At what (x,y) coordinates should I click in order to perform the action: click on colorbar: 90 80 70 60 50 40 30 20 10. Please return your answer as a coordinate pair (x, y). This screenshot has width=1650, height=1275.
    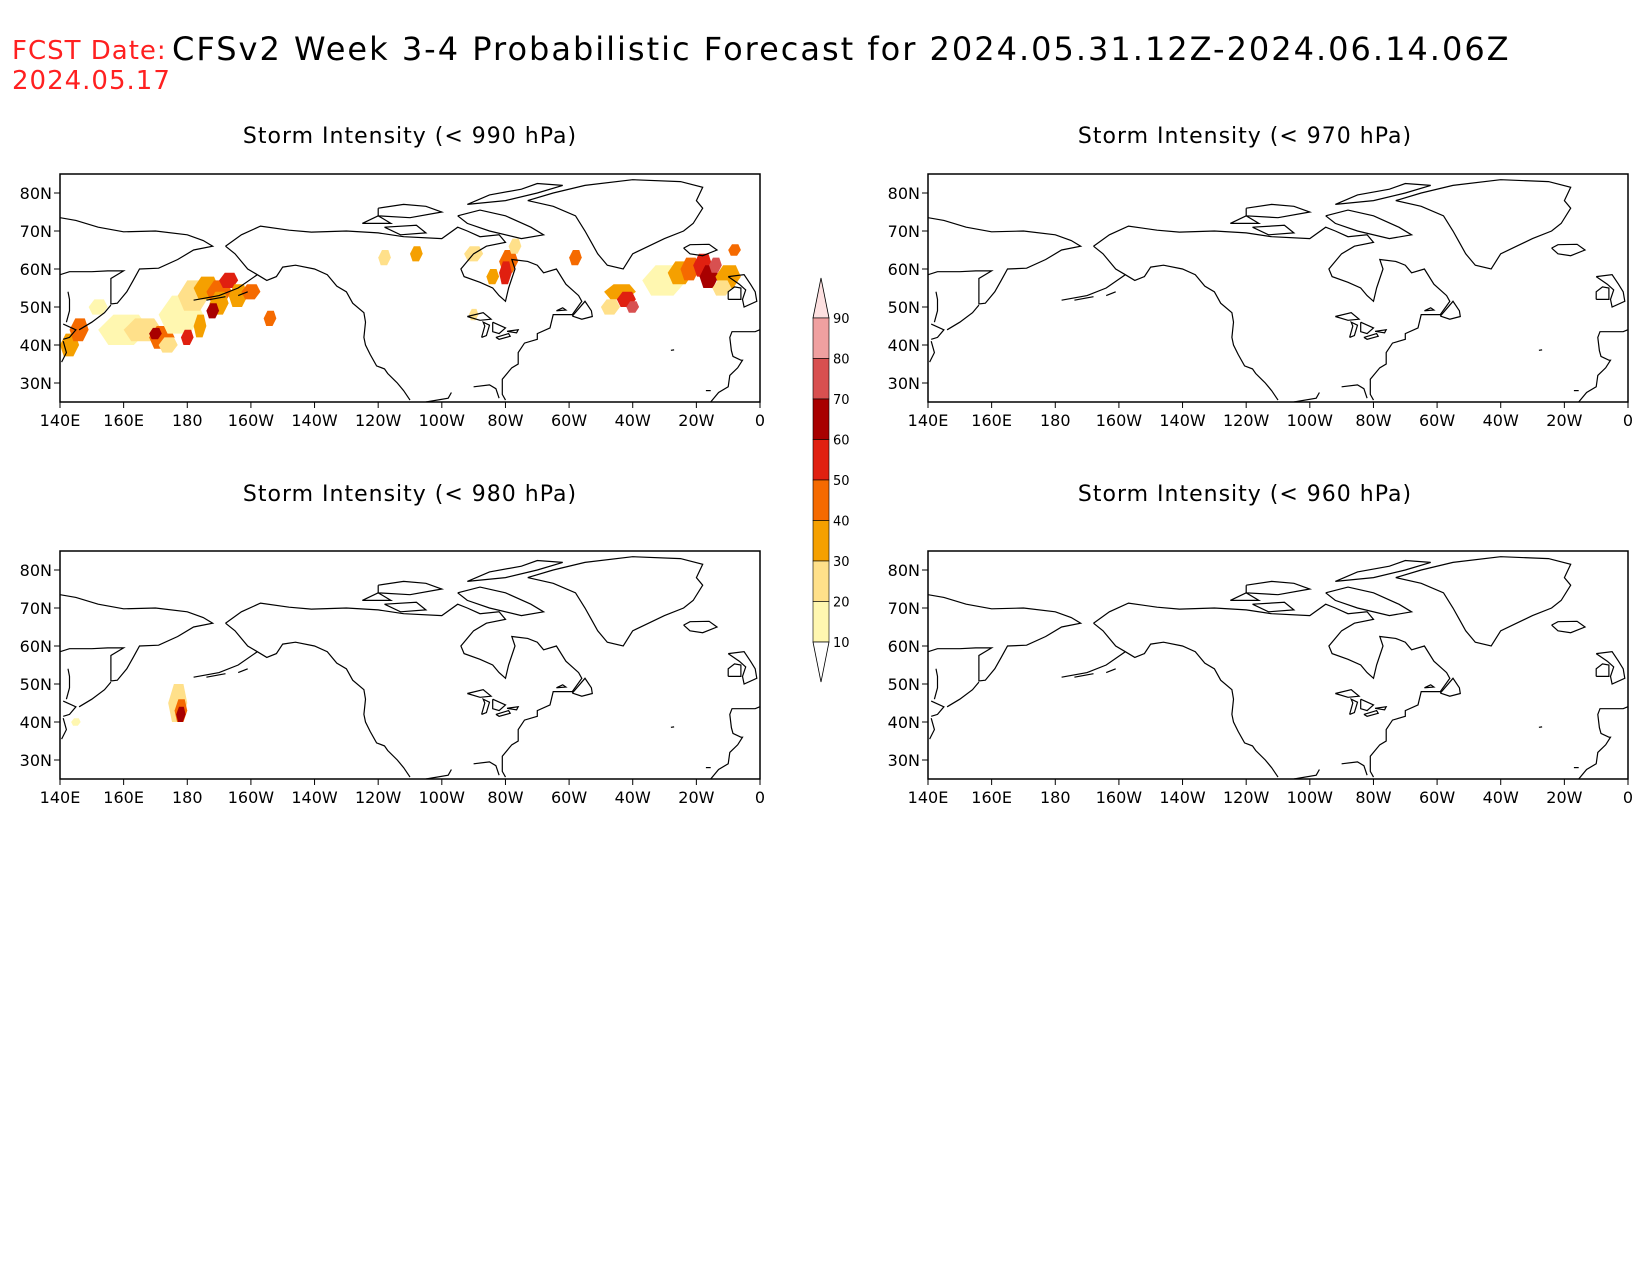
    Looking at the image, I should click on (831, 480).